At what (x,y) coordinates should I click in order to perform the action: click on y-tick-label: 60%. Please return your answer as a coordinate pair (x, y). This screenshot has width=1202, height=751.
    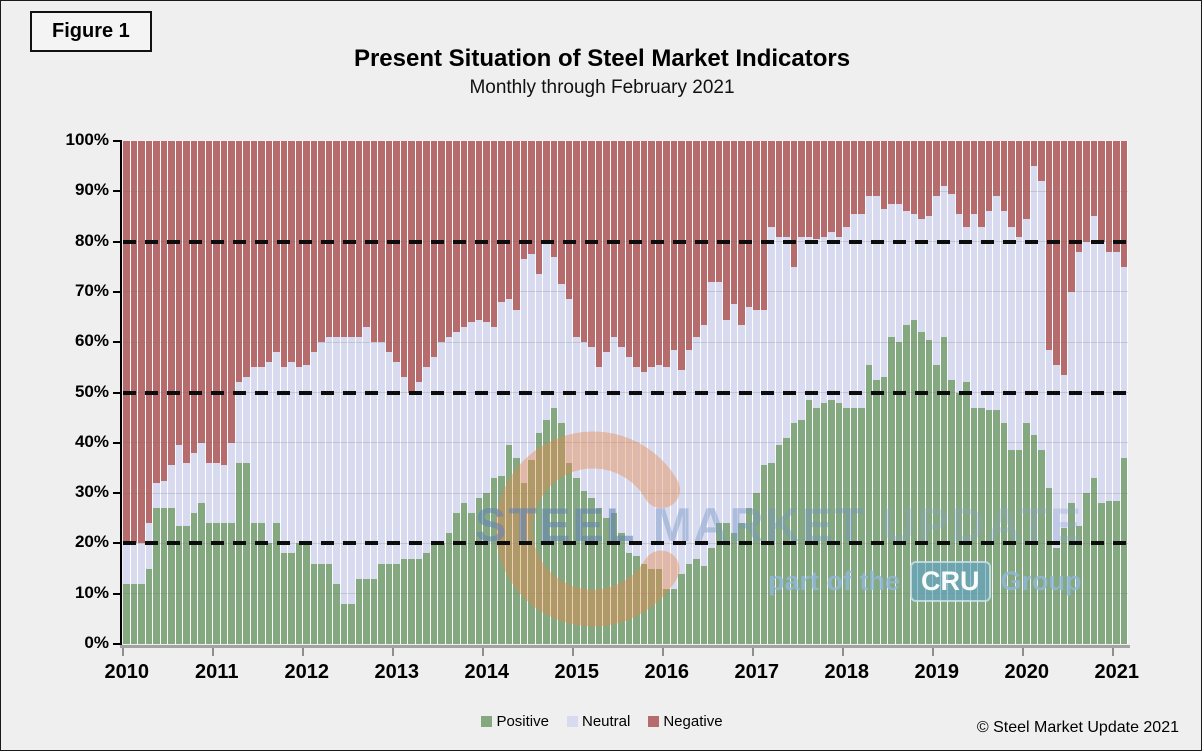
    Looking at the image, I should click on (91, 341).